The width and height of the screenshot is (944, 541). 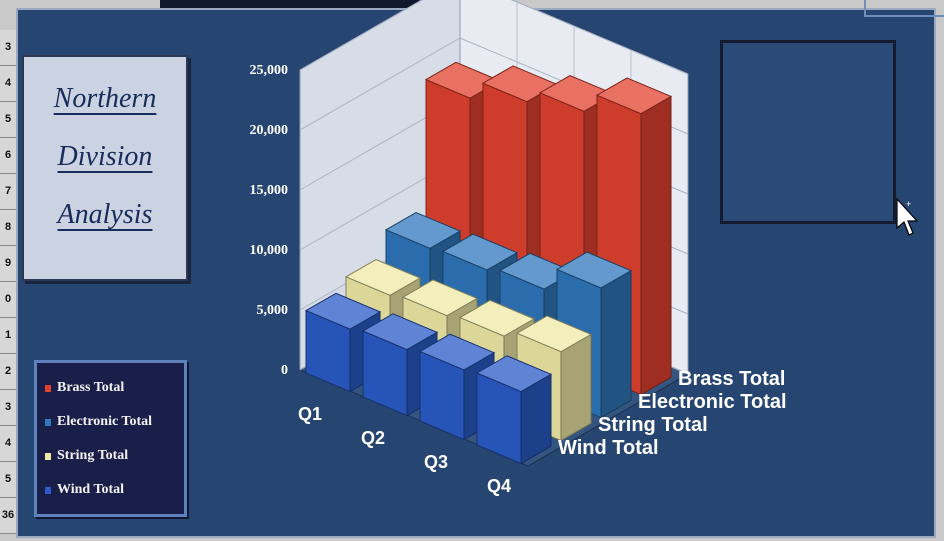 I want to click on title-card: Northern Division Analysis, so click(x=105, y=168).